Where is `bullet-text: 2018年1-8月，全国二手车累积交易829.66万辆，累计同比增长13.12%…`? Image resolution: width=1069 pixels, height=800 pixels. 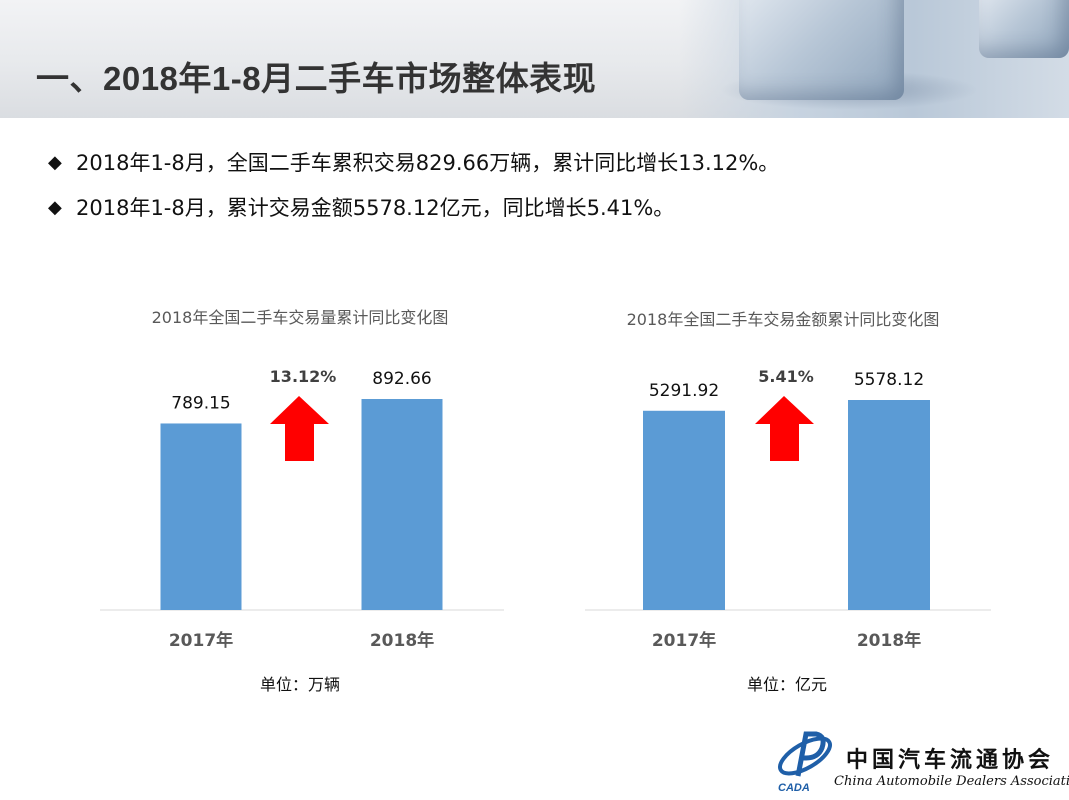 bullet-text: 2018年1-8月，全国二手车累积交易829.66万辆，累计同比增长13.12%… is located at coordinates (428, 163).